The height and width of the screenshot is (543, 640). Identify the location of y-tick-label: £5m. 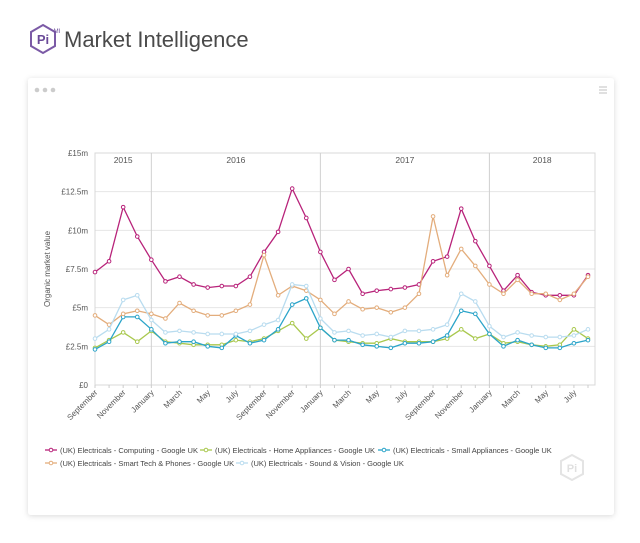
(80, 308).